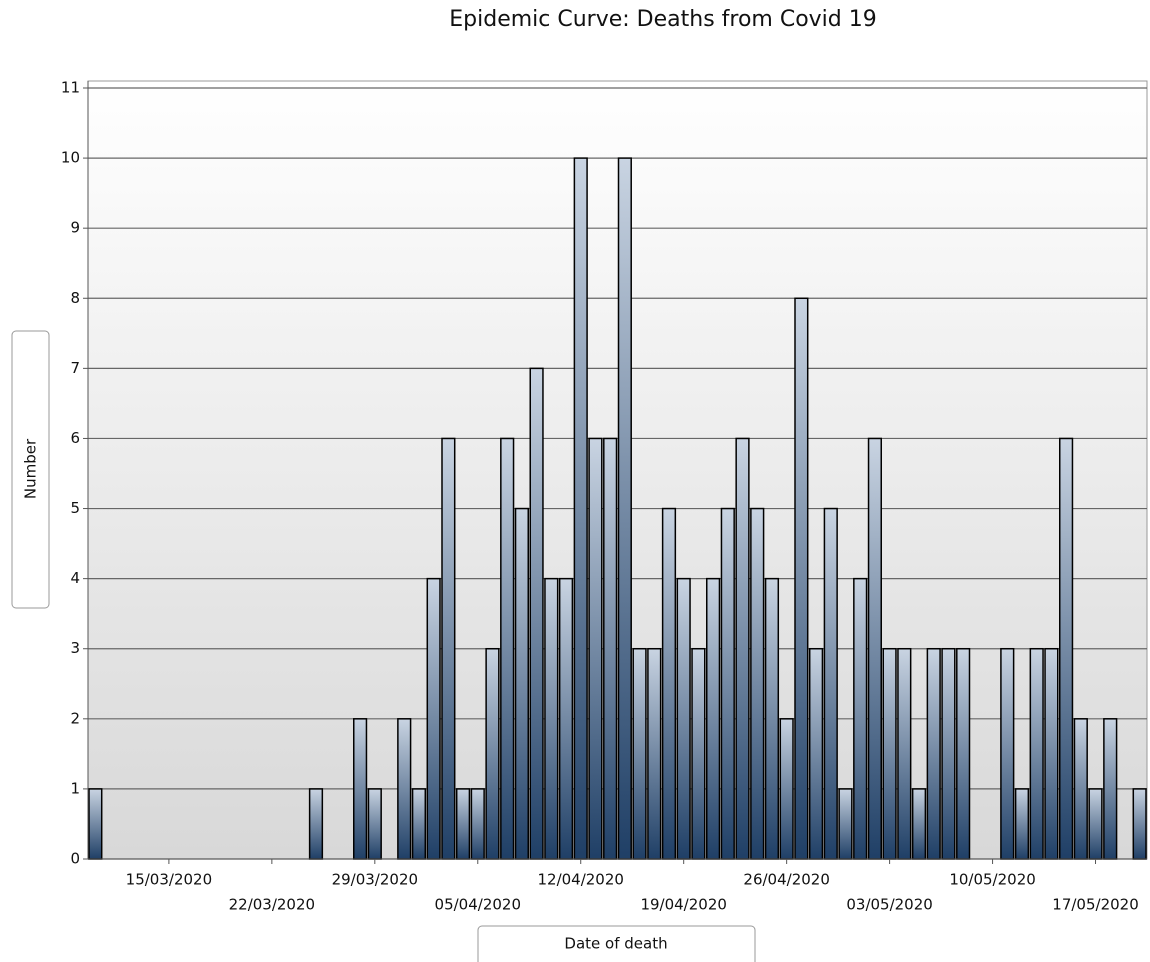 This screenshot has width=1150, height=962. I want to click on y-tick-label: 5, so click(75, 508).